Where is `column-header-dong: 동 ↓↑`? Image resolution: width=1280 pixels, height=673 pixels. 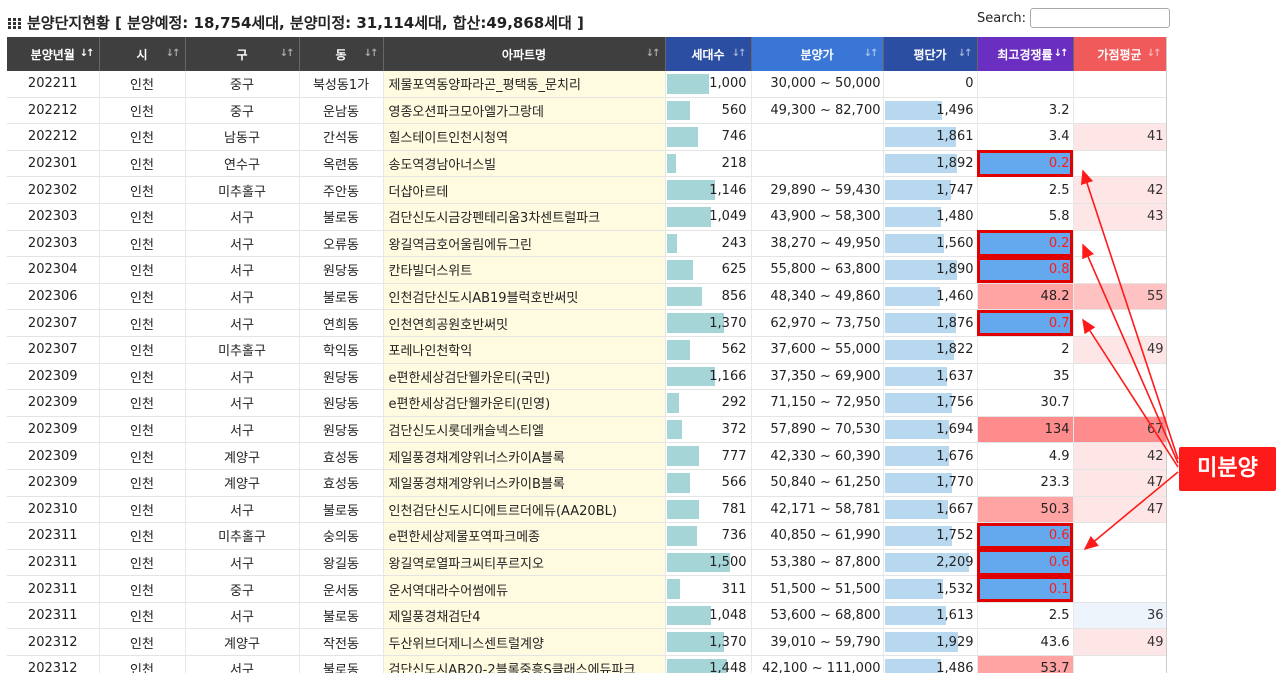
column-header-dong: 동 ↓↑ is located at coordinates (341, 54).